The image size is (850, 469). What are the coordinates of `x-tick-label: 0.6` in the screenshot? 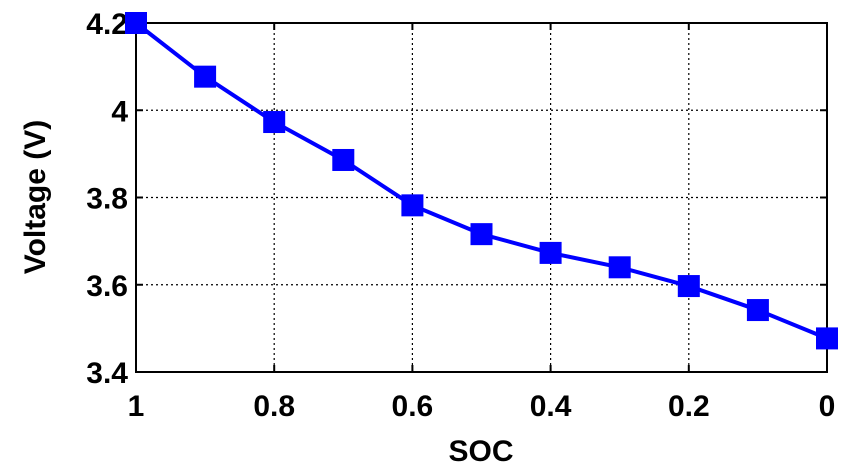 It's located at (413, 406).